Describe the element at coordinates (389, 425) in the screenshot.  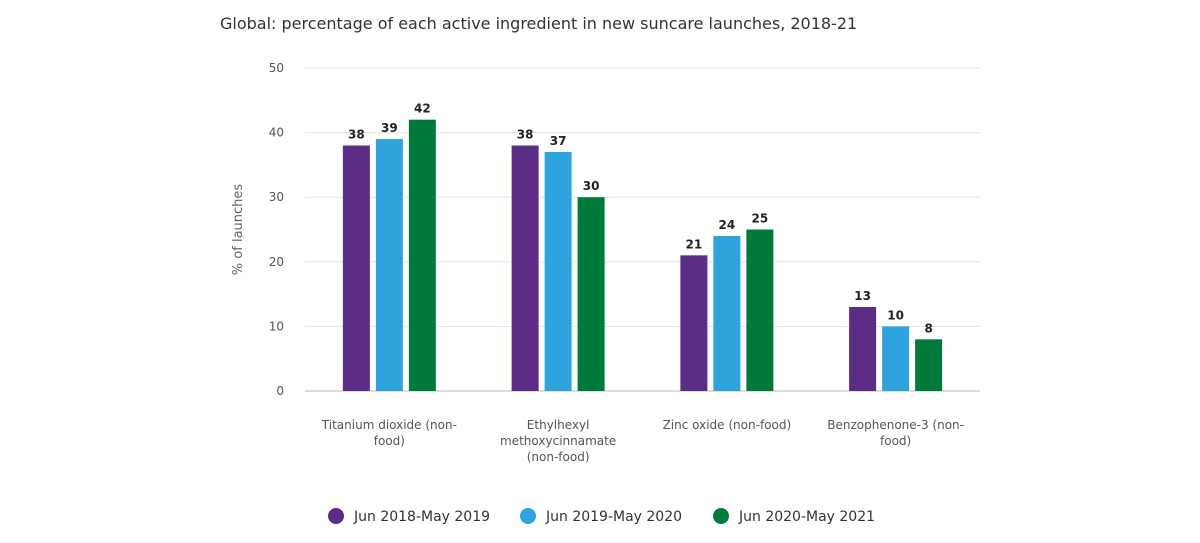
I see `x-category-label: Titanium dioxide (non-` at that location.